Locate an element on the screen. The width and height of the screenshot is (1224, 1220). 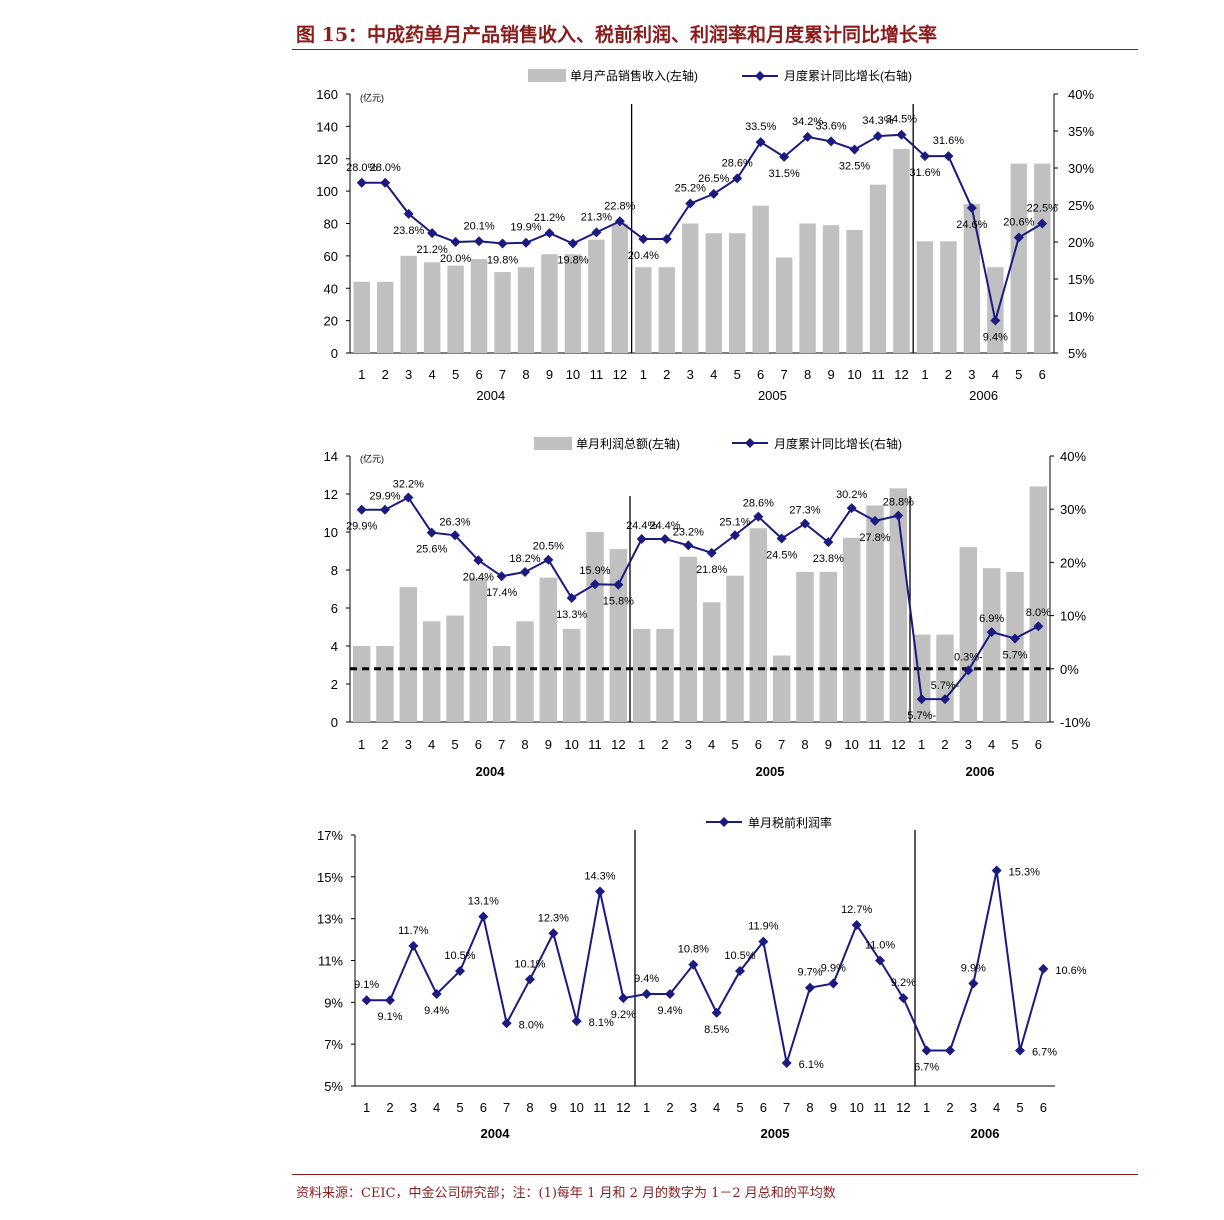
data-label: 15.3% is located at coordinates (1024, 873).